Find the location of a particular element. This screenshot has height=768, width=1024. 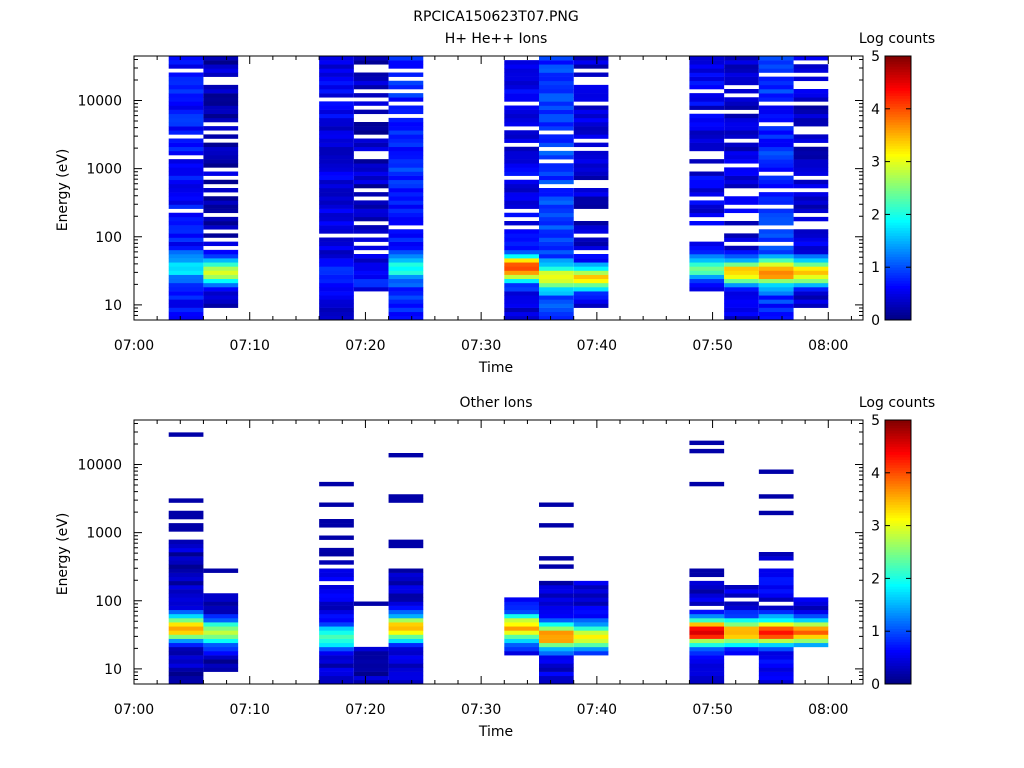

y-tick-label: 100 is located at coordinates (108, 602).